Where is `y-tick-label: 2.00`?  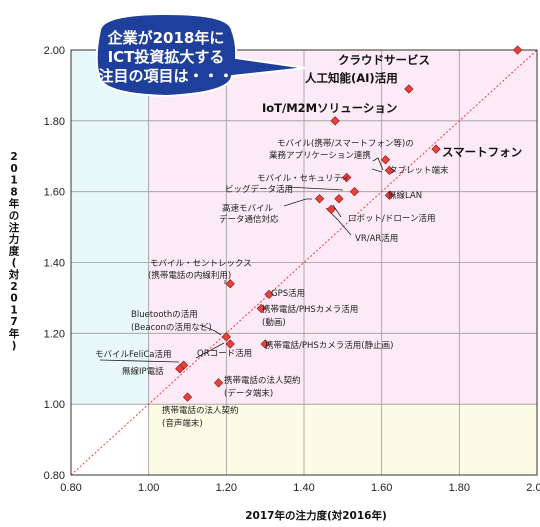
y-tick-label: 2.00 is located at coordinates (54, 51).